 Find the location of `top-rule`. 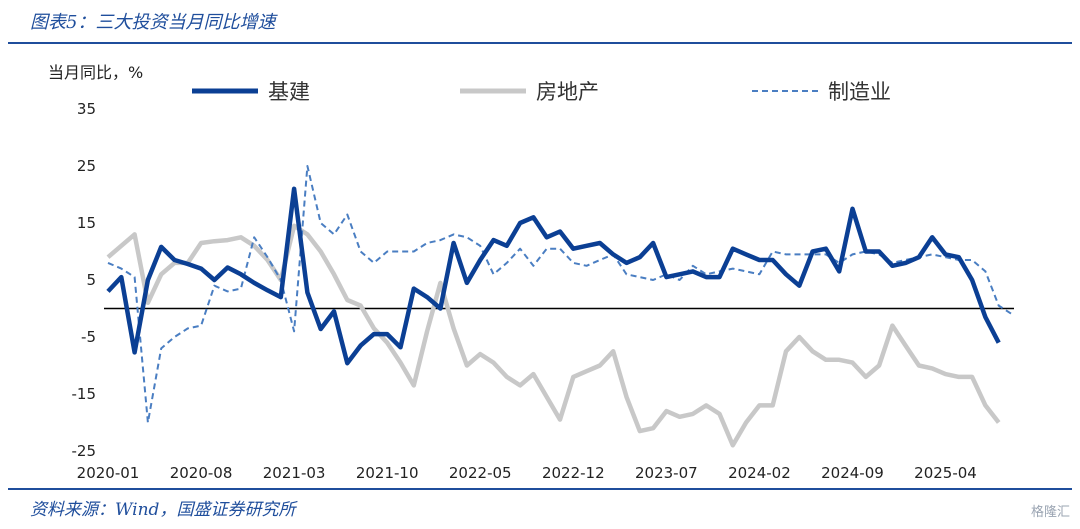

top-rule is located at coordinates (540, 43).